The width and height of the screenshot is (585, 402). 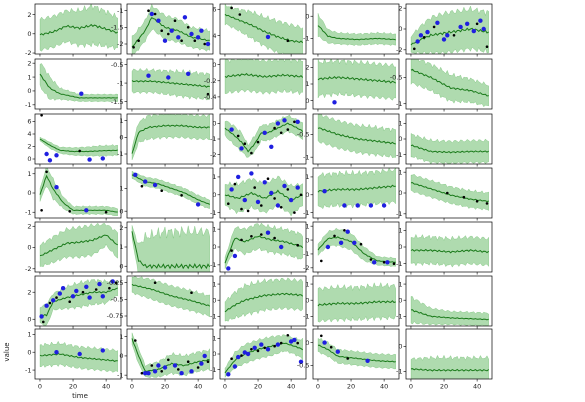 What do you see at coordinates (400, 8) in the screenshot?
I see `y-tick-label: 2` at bounding box center [400, 8].